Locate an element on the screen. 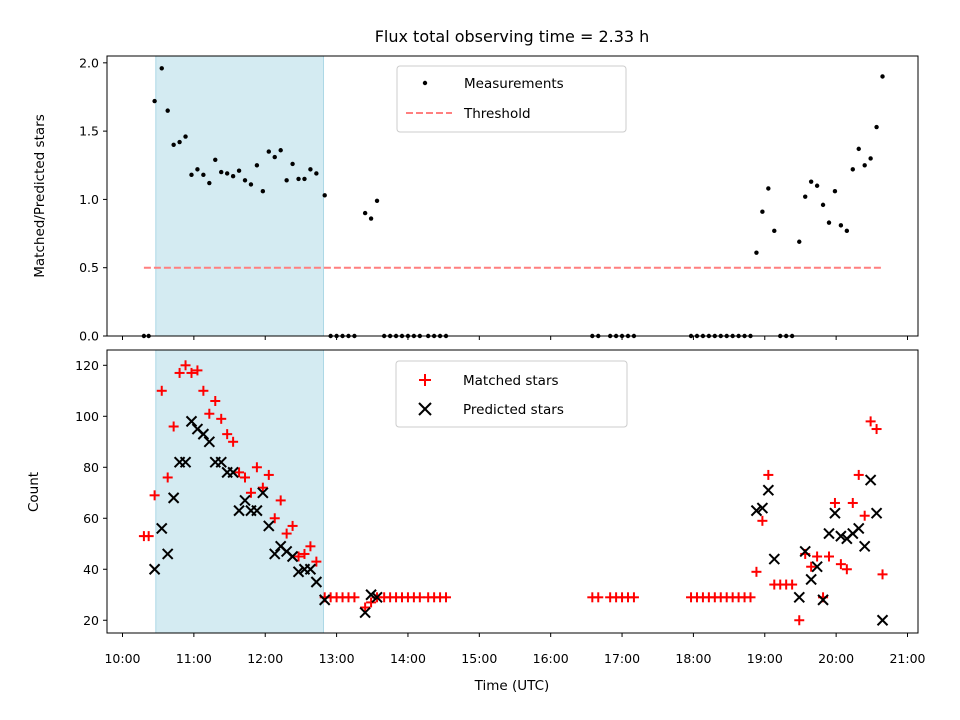 This screenshot has width=960, height=720. legend-measurements-marker is located at coordinates (425, 83).